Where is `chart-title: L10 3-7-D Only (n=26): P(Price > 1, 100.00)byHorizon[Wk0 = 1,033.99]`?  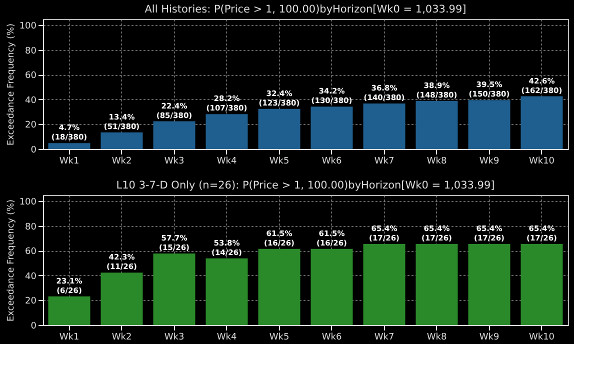
chart-title: L10 3-7-D Only (n=26): P(Price > 1, 100.00)byHorizon[Wk0 = 1,033.99] is located at coordinates (305, 186).